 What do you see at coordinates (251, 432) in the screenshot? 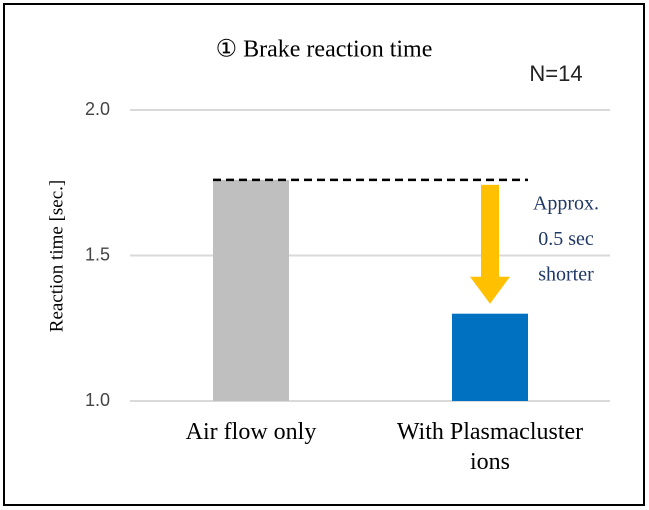
I see `x-tick-label: Air flow only` at bounding box center [251, 432].